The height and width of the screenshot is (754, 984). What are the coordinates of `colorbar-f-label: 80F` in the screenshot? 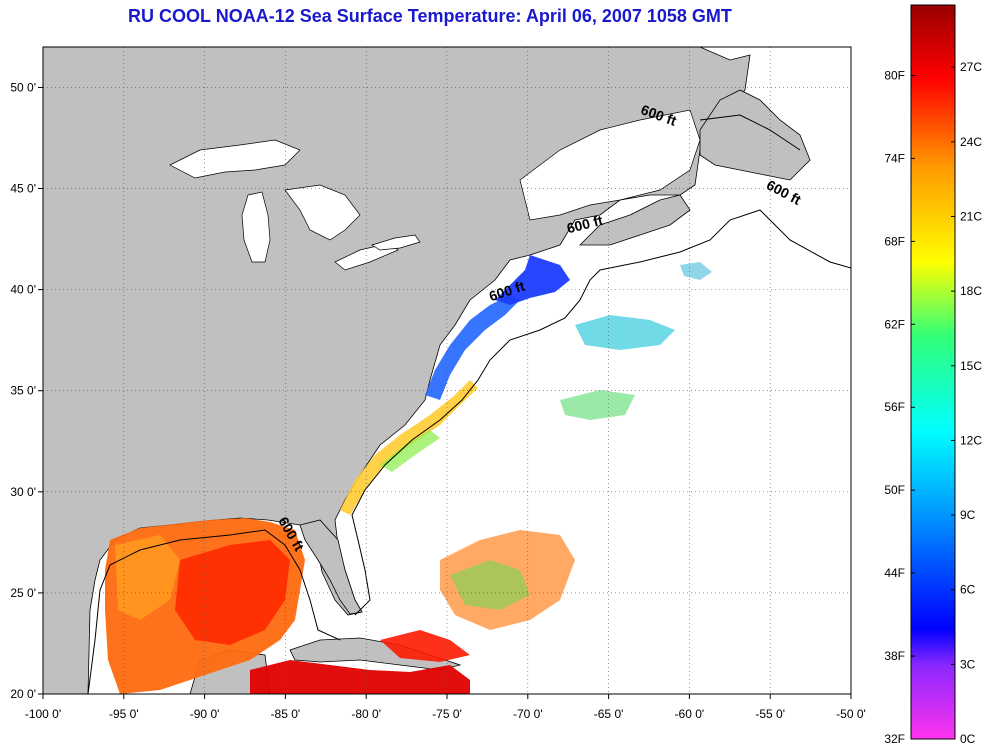 It's located at (894, 75).